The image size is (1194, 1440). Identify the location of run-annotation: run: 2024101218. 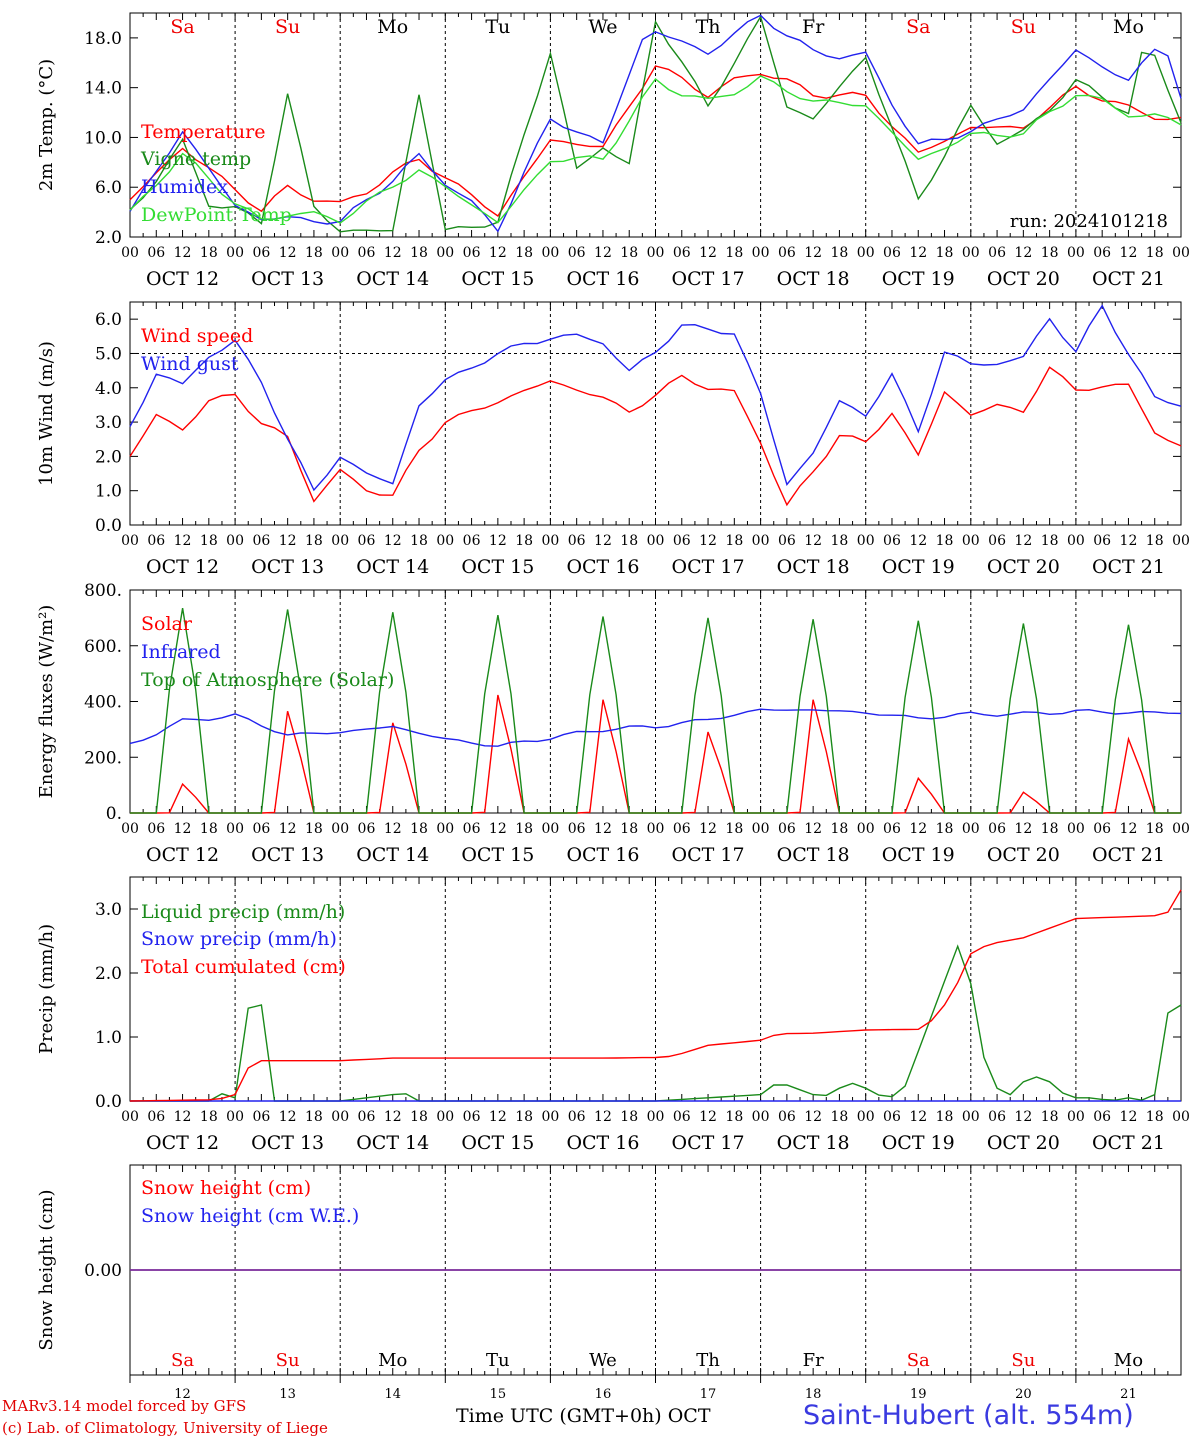
(1089, 221).